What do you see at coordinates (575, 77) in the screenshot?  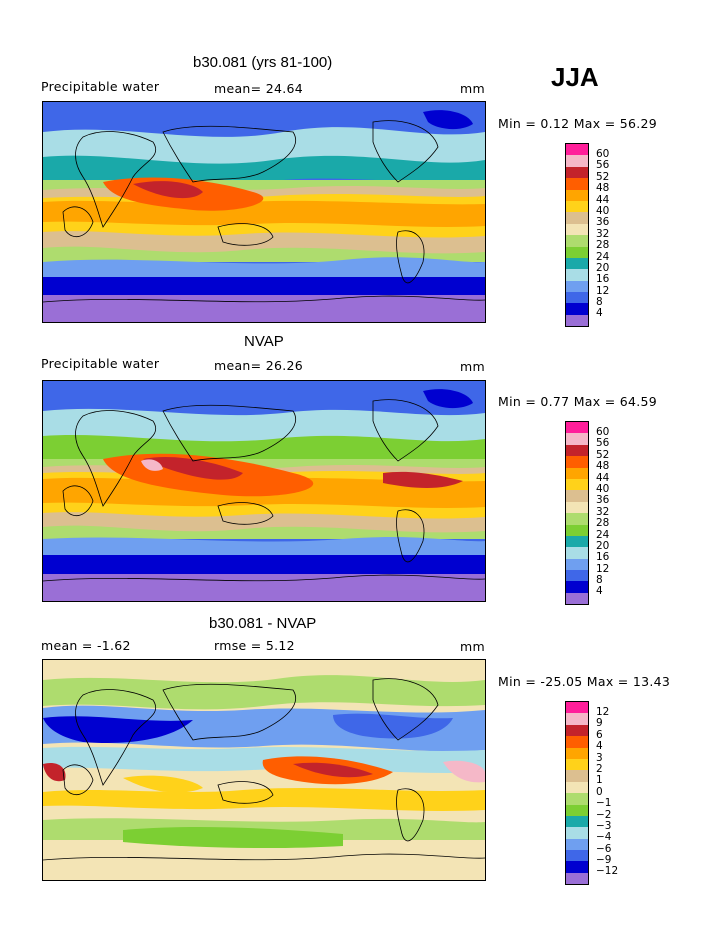 I see `season-label: JJA` at bounding box center [575, 77].